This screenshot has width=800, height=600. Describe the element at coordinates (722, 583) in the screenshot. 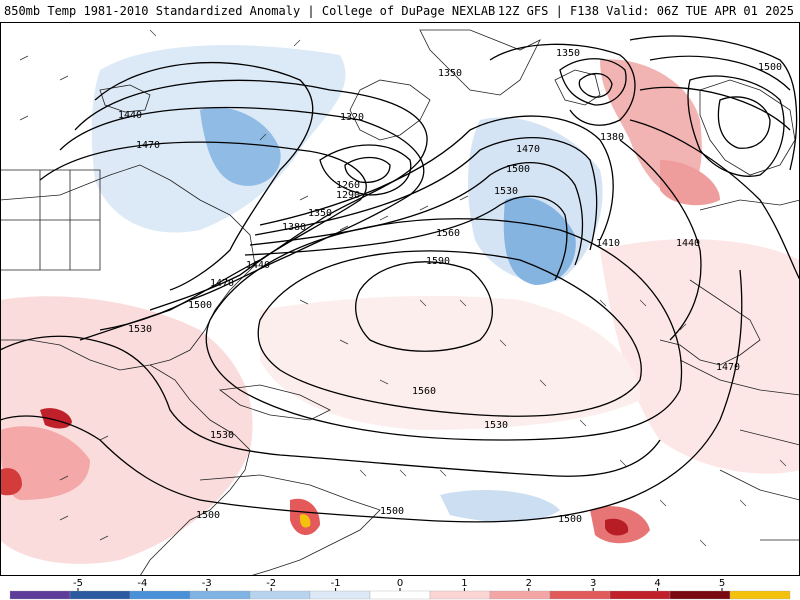

I see `colorbar-tick-label: 5` at that location.